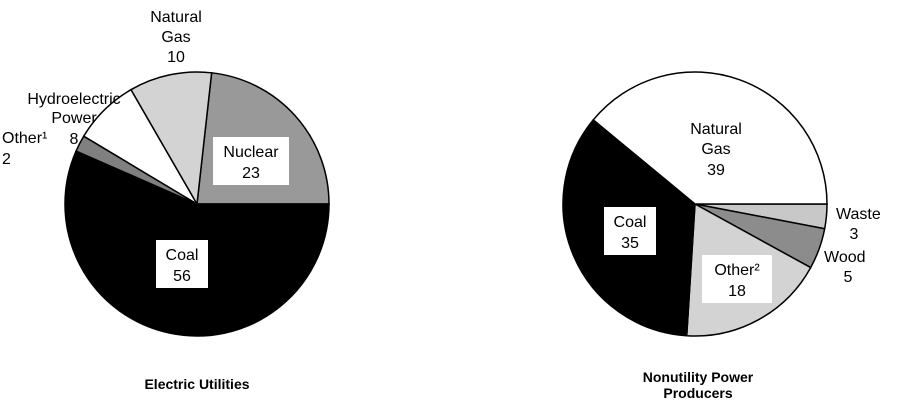  I want to click on value-hydroelectric-power: 8, so click(74, 139).